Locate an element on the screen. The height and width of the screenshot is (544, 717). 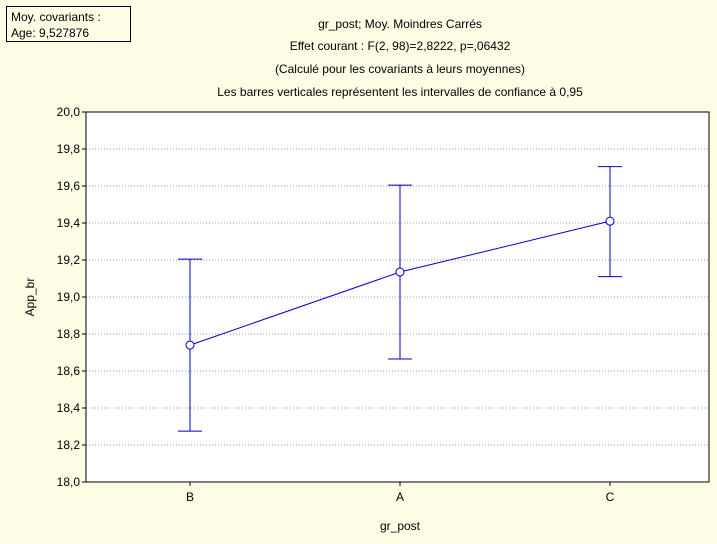
y-tick-label: 20,0 is located at coordinates (69, 112).